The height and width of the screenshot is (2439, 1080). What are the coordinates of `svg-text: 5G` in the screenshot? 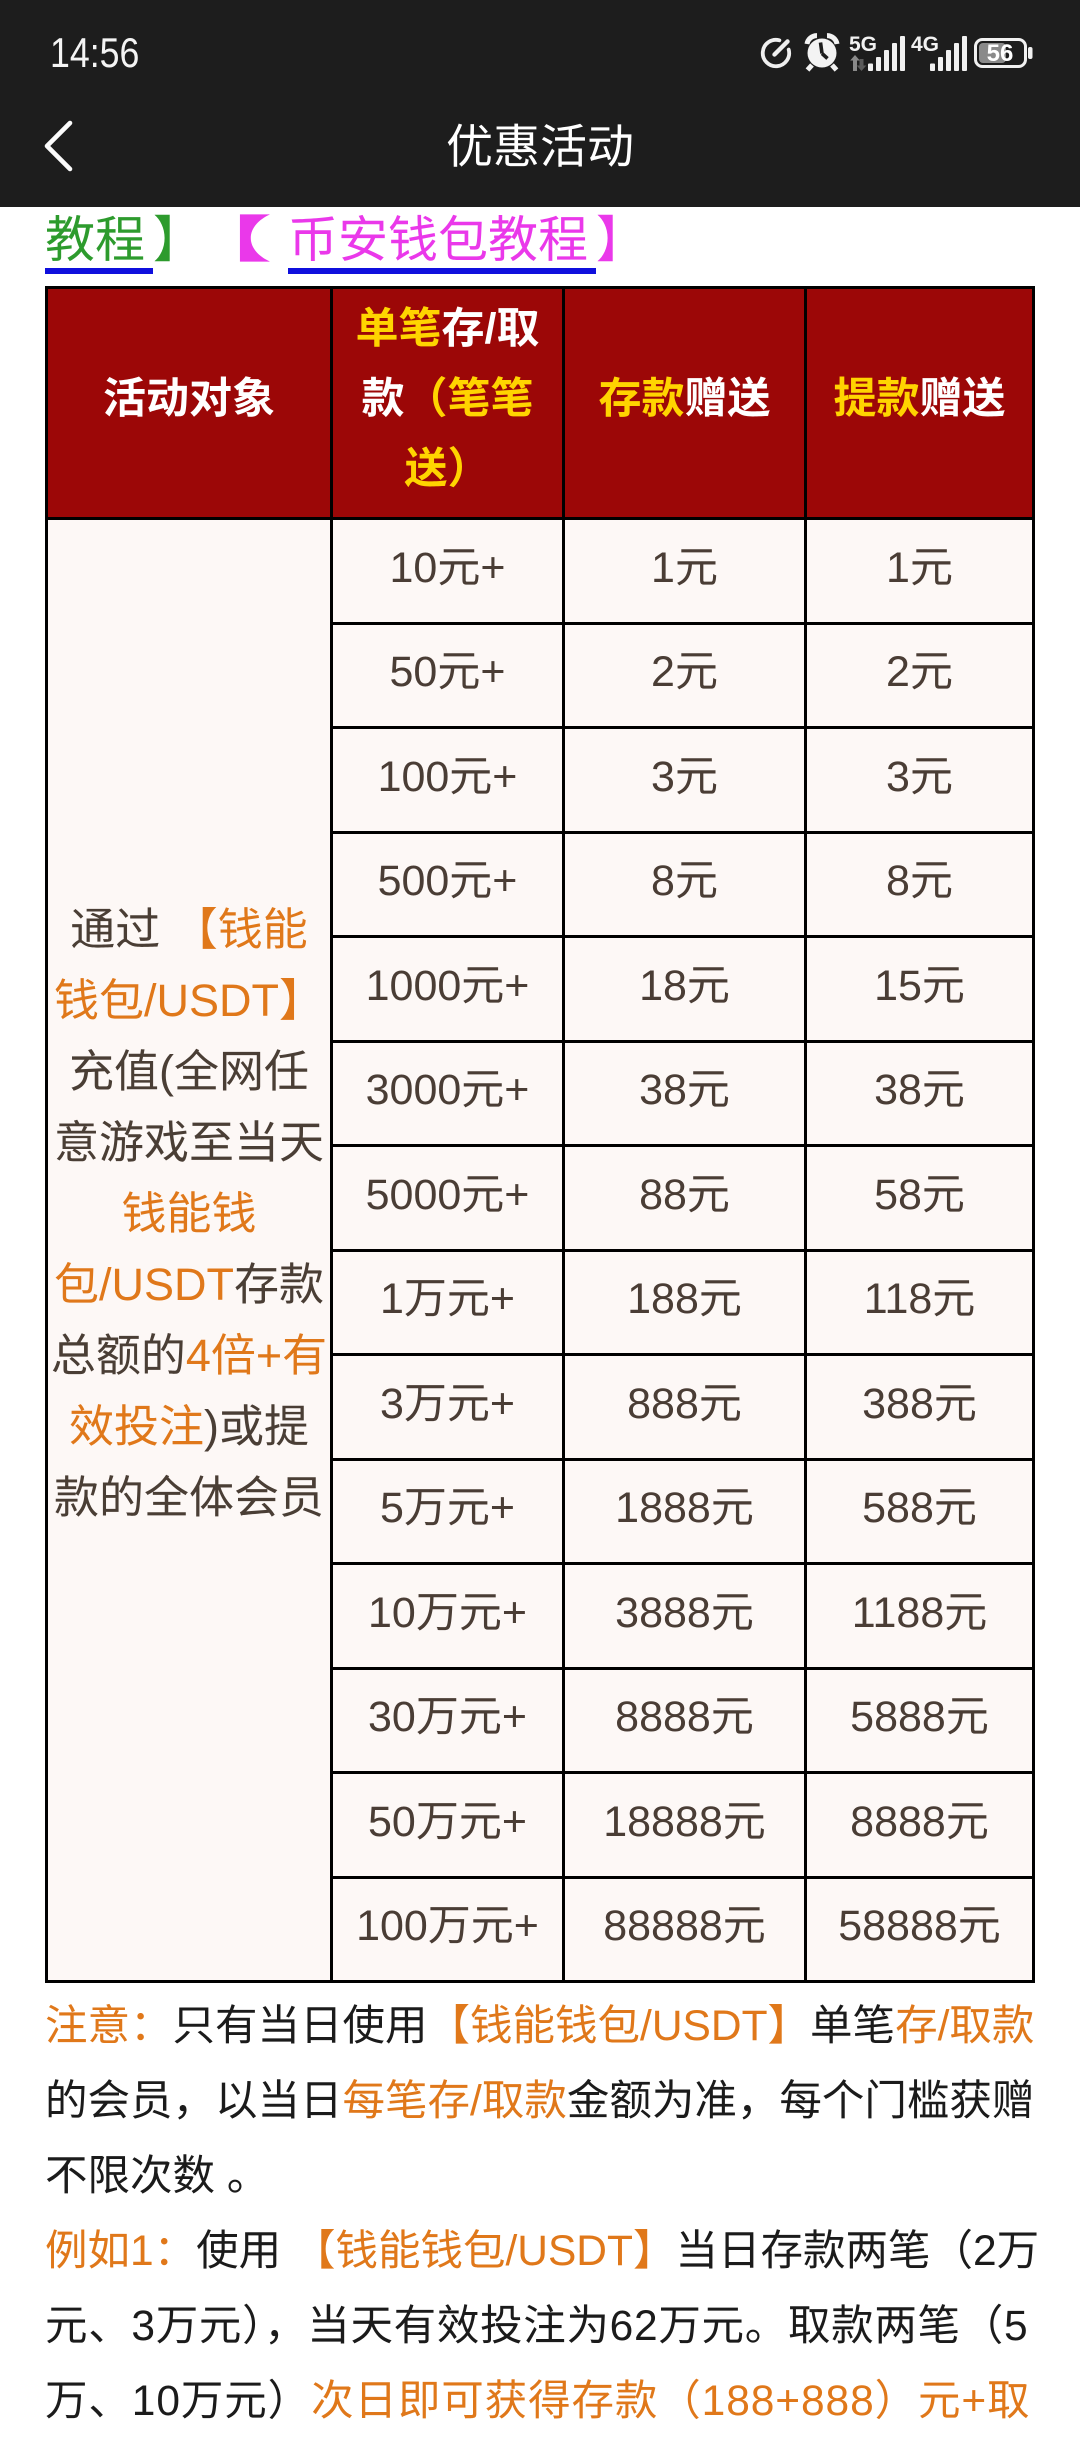 It's located at (863, 44).